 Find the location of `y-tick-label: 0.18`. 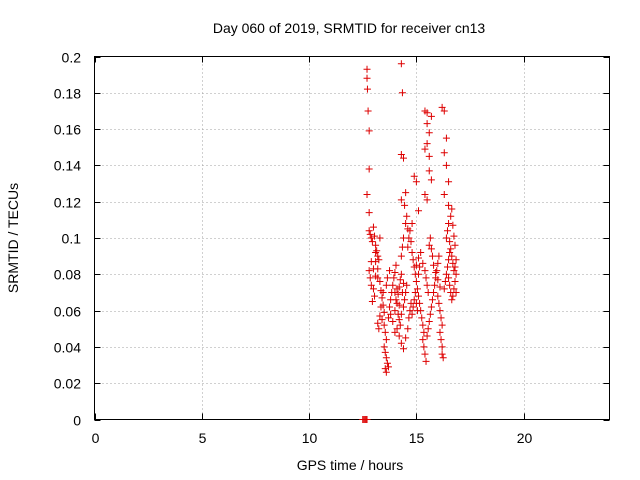

y-tick-label: 0.18 is located at coordinates (67, 94).